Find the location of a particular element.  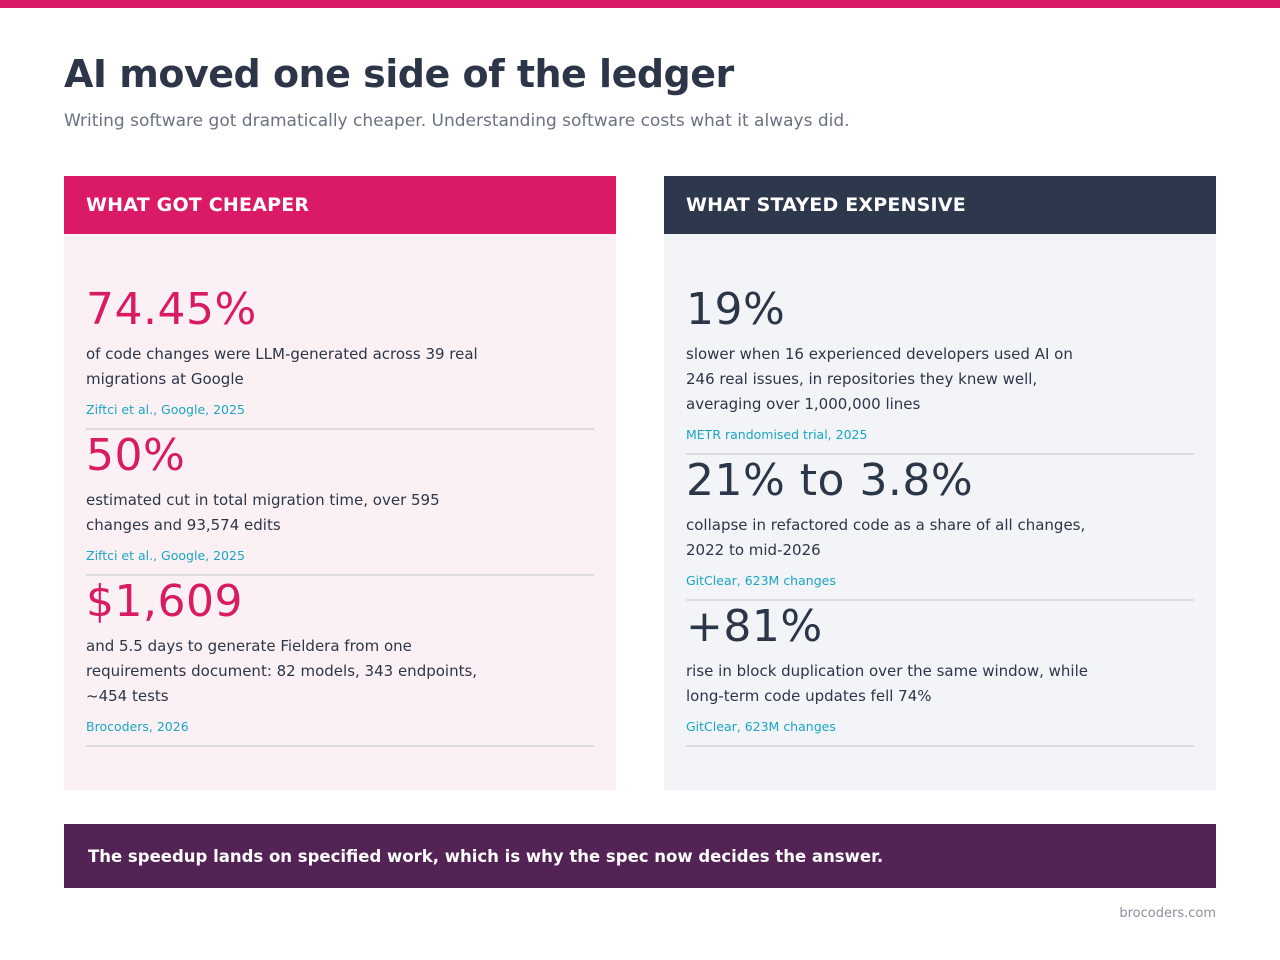

stat-value: +81% is located at coordinates (754, 626).